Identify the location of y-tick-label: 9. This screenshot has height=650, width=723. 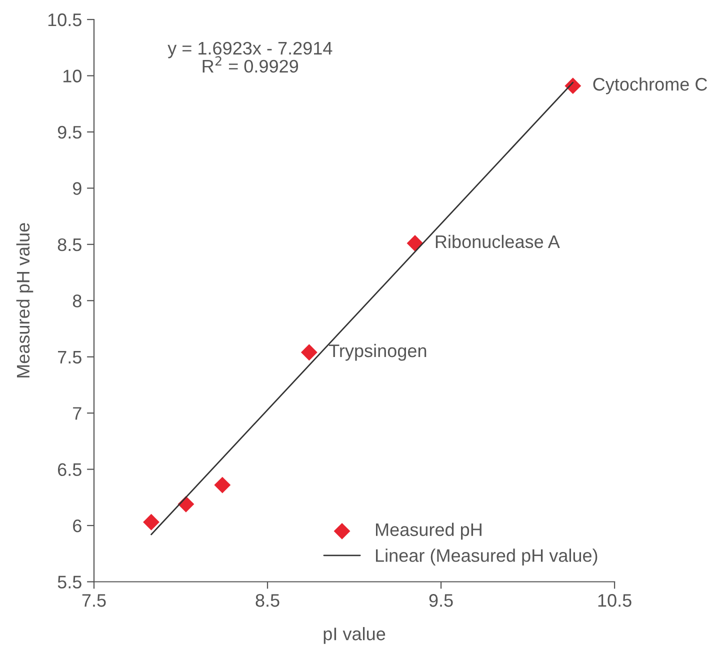
(77, 188).